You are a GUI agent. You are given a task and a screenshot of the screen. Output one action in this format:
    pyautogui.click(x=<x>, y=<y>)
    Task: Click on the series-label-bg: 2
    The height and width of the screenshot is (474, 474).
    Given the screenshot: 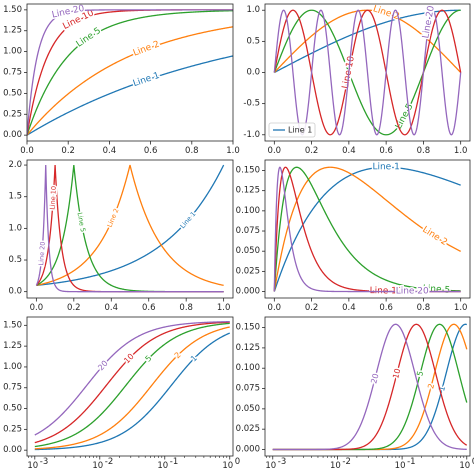 What is the action you would take?
    pyautogui.click(x=431, y=386)
    